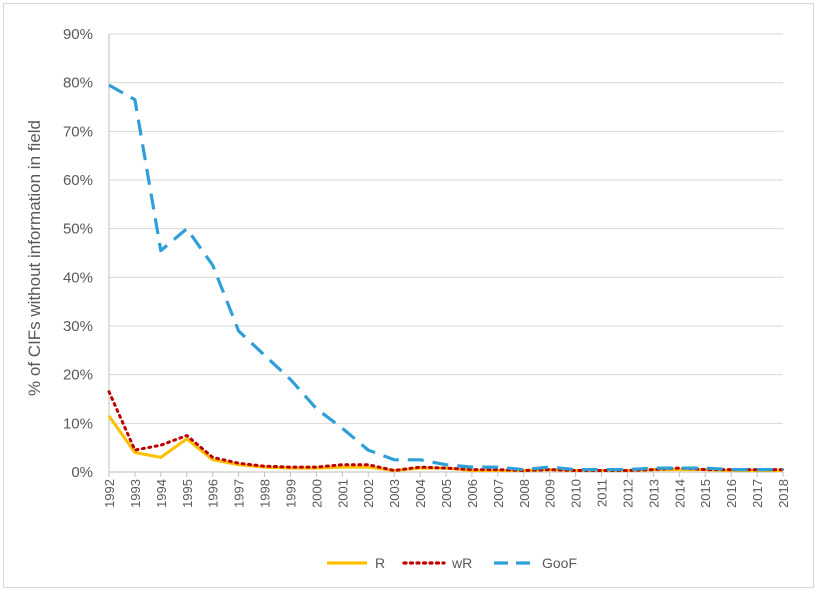 The height and width of the screenshot is (593, 819). Describe the element at coordinates (316, 493) in the screenshot. I see `x-tick-label: 2000` at that location.